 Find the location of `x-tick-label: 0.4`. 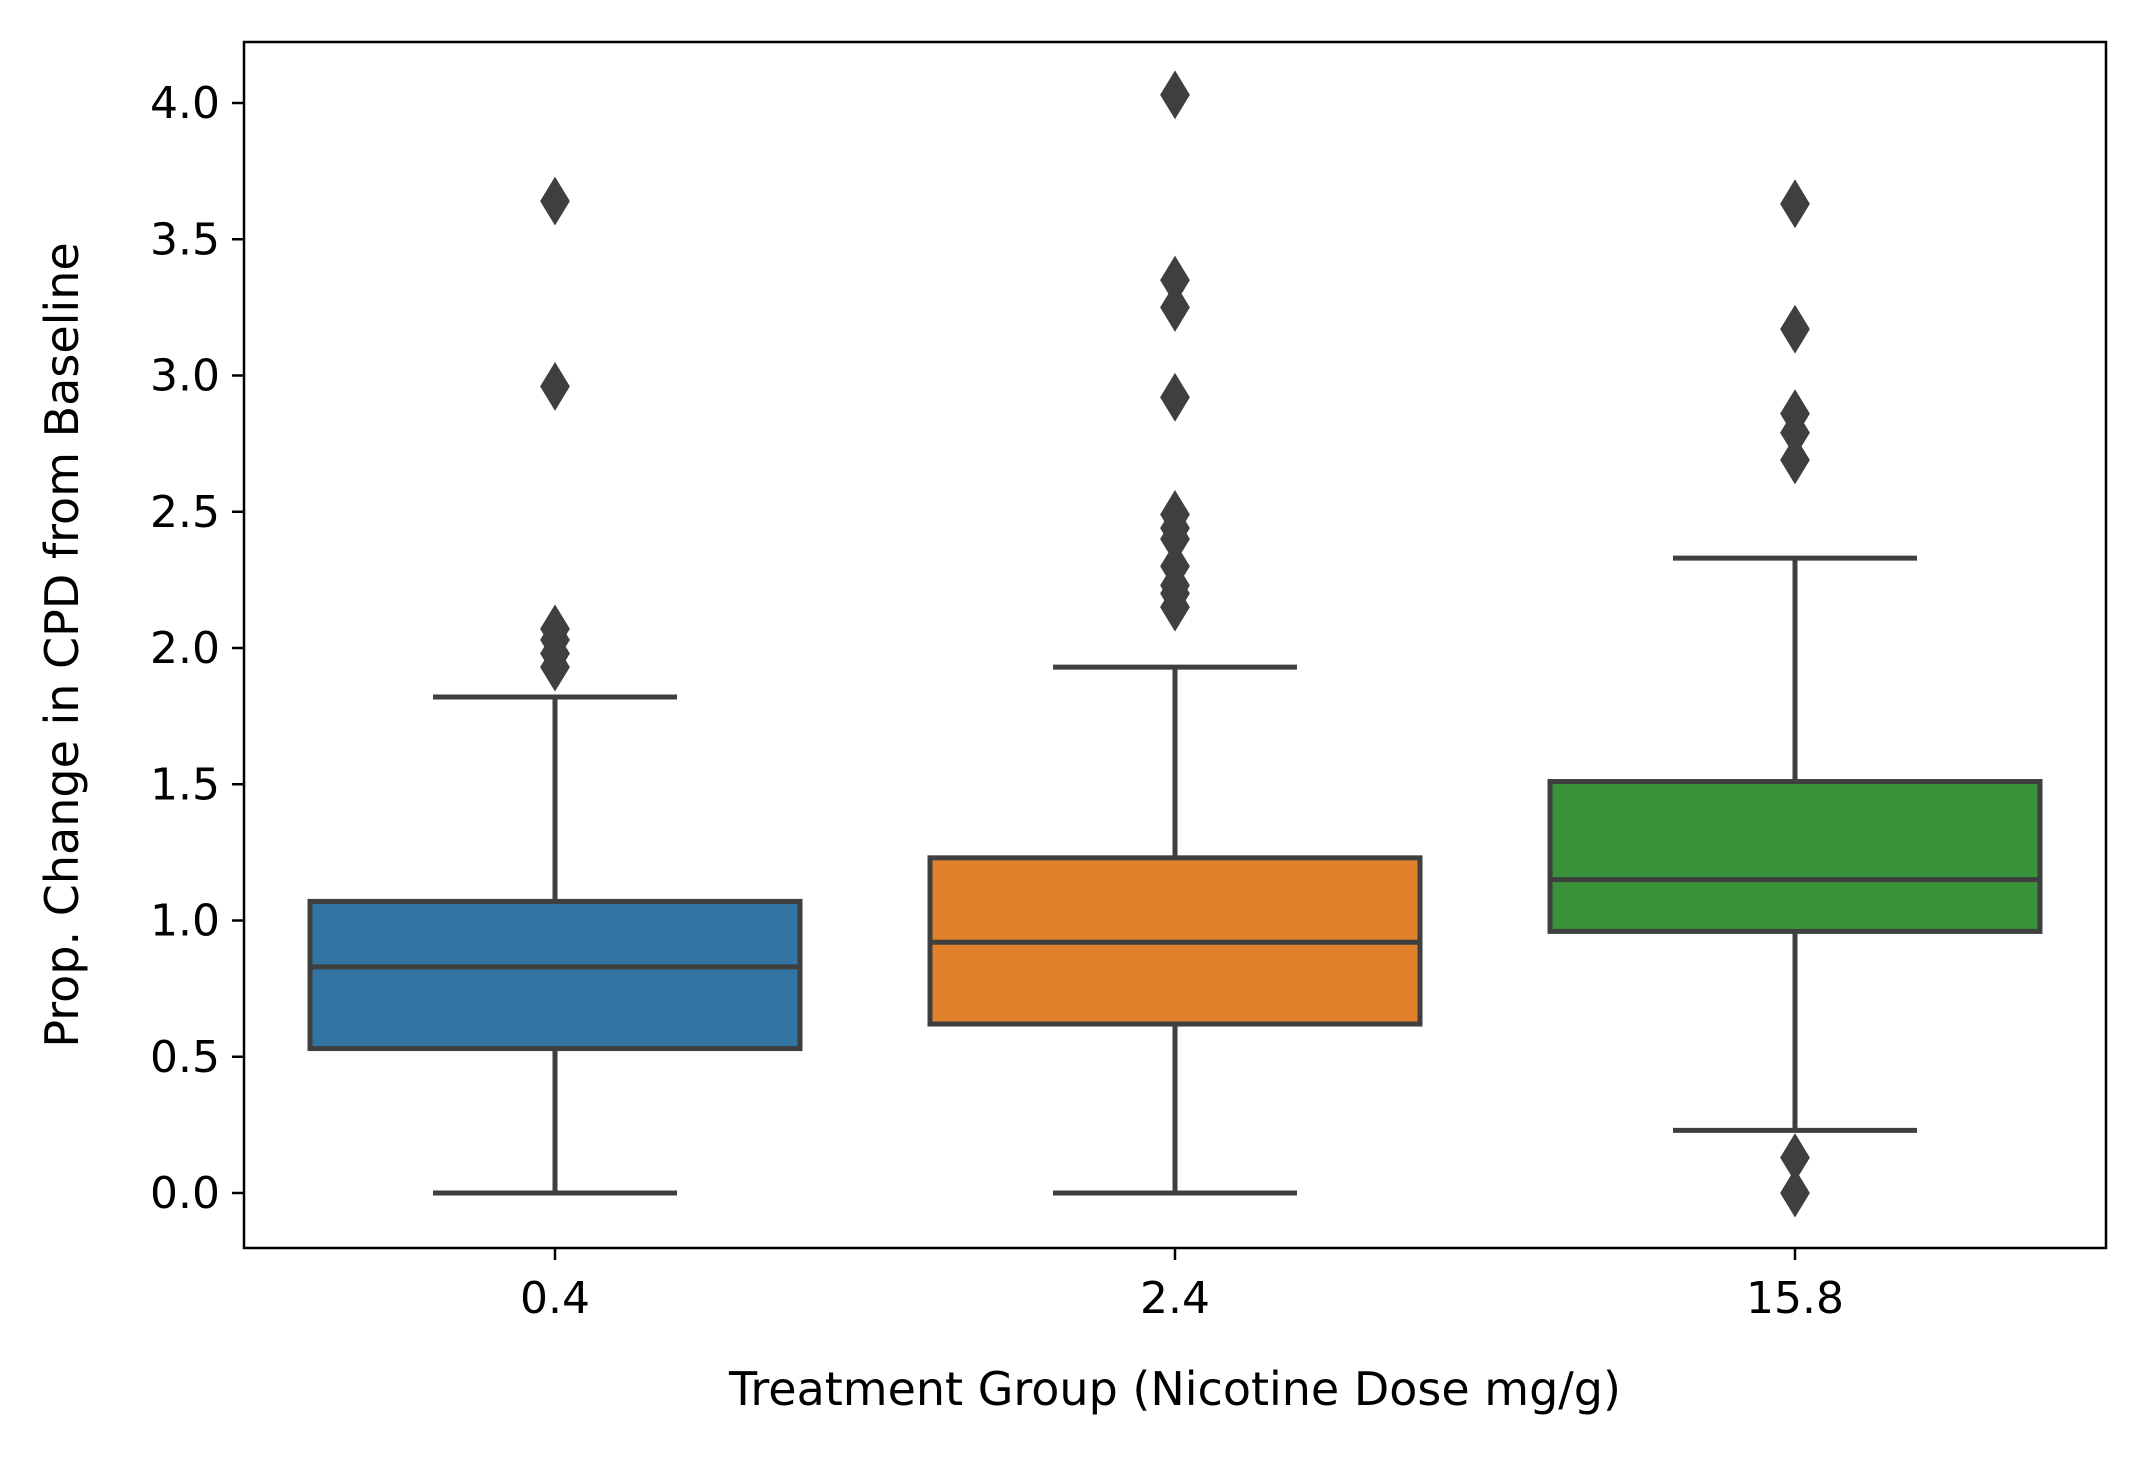

x-tick-label: 0.4 is located at coordinates (555, 1298).